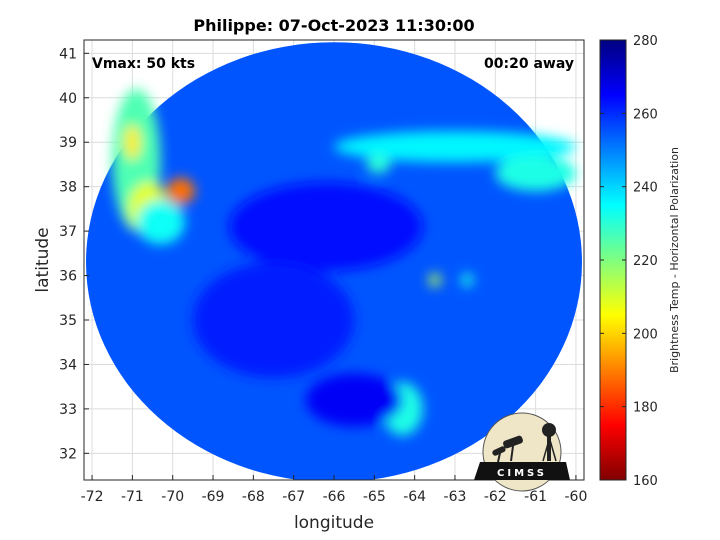  I want to click on y-tick-label: 37, so click(68, 232).